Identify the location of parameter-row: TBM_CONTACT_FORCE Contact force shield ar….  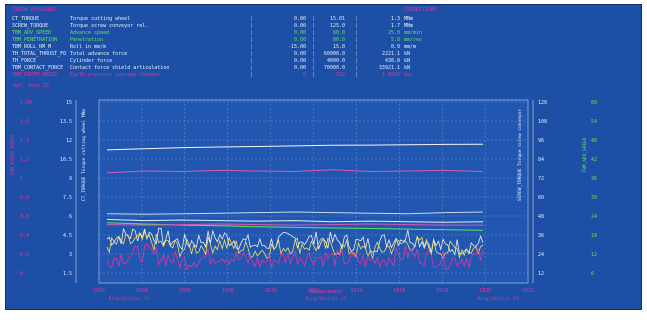
(324, 68).